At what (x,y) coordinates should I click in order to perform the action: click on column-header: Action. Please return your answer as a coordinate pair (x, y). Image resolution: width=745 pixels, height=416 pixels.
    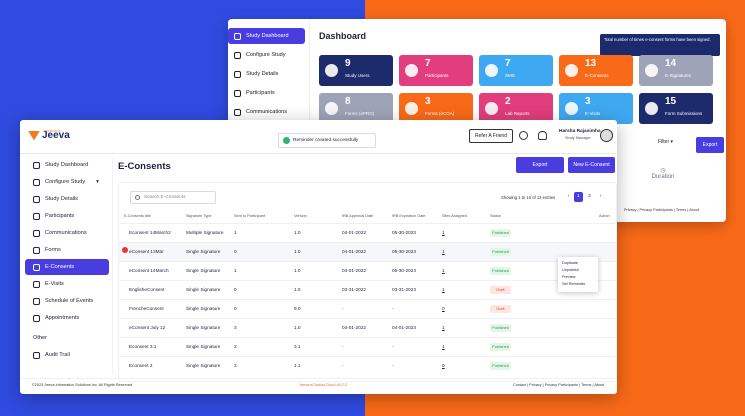
    Looking at the image, I should click on (604, 216).